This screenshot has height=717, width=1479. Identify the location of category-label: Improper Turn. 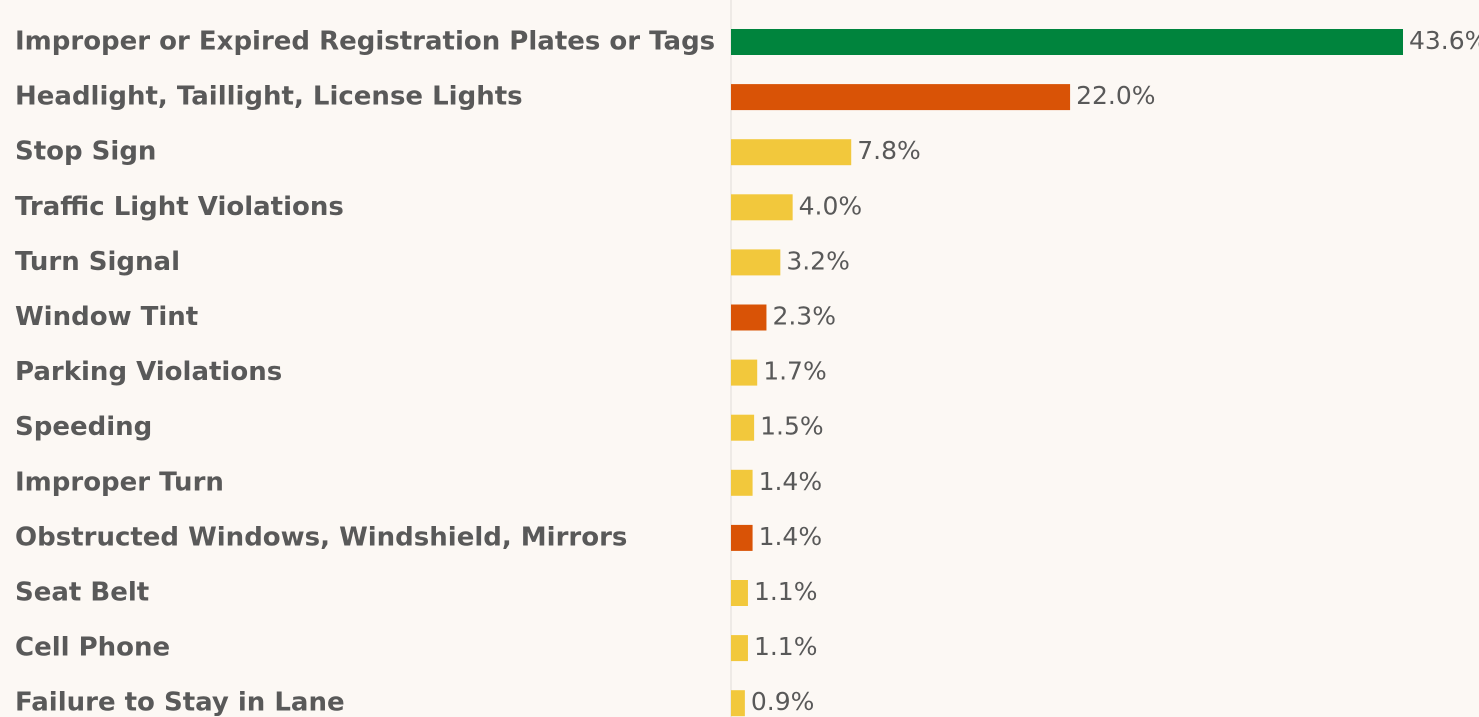
(119, 482).